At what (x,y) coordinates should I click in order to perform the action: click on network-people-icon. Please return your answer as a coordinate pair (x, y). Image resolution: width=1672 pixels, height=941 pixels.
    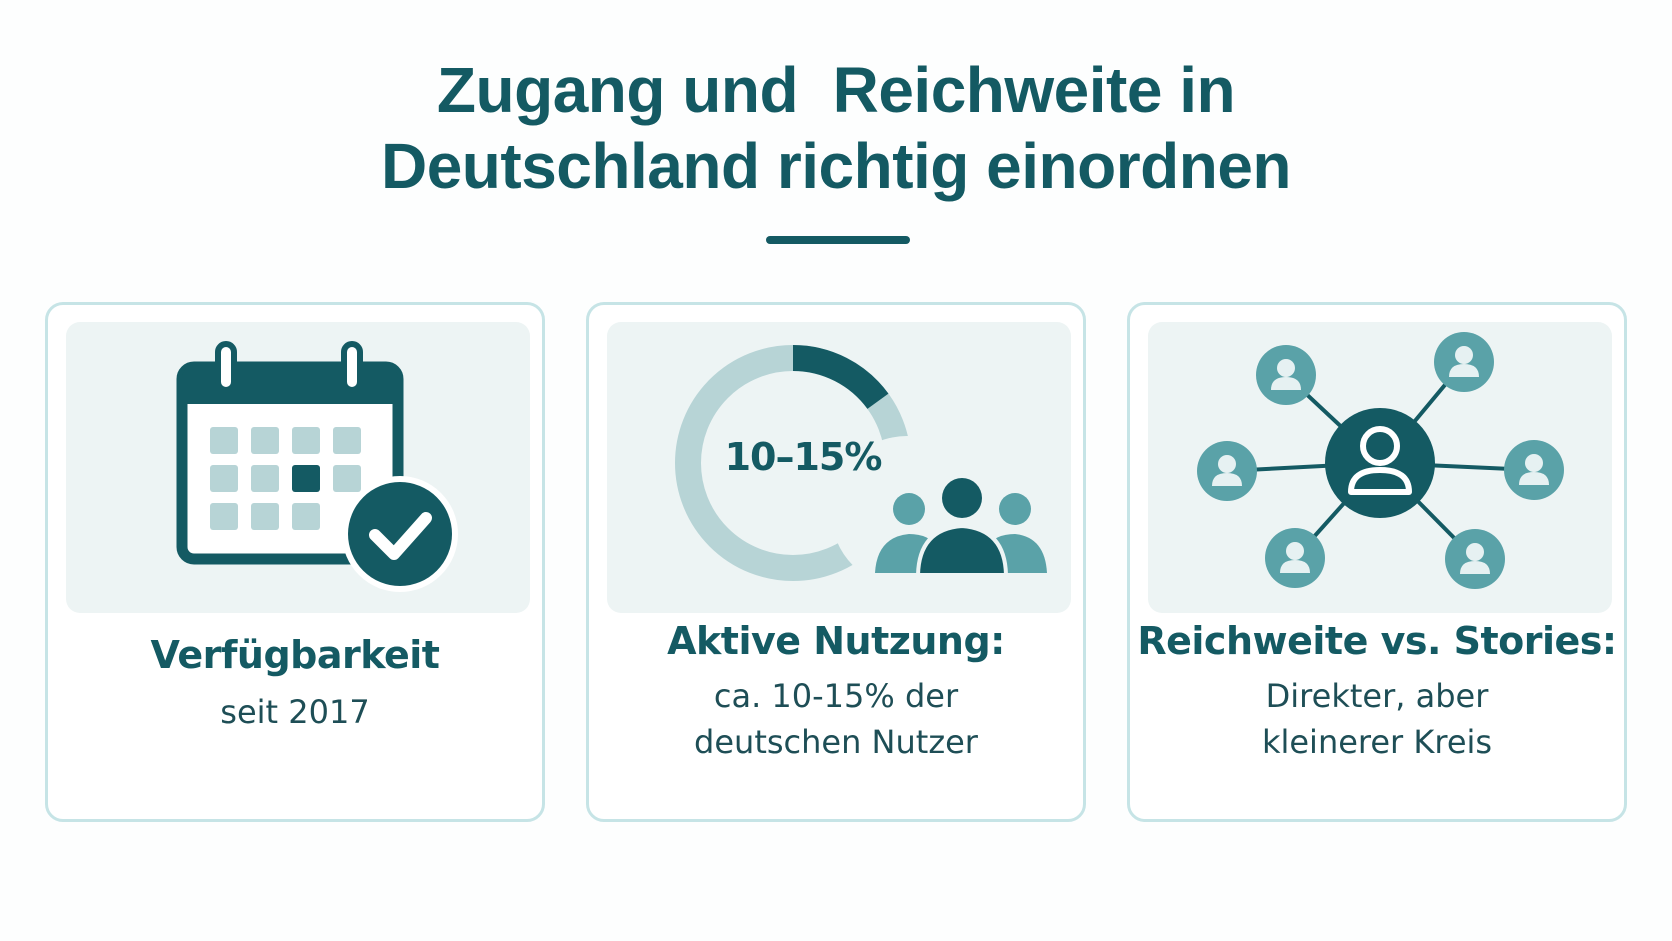
    Looking at the image, I should click on (1380, 460).